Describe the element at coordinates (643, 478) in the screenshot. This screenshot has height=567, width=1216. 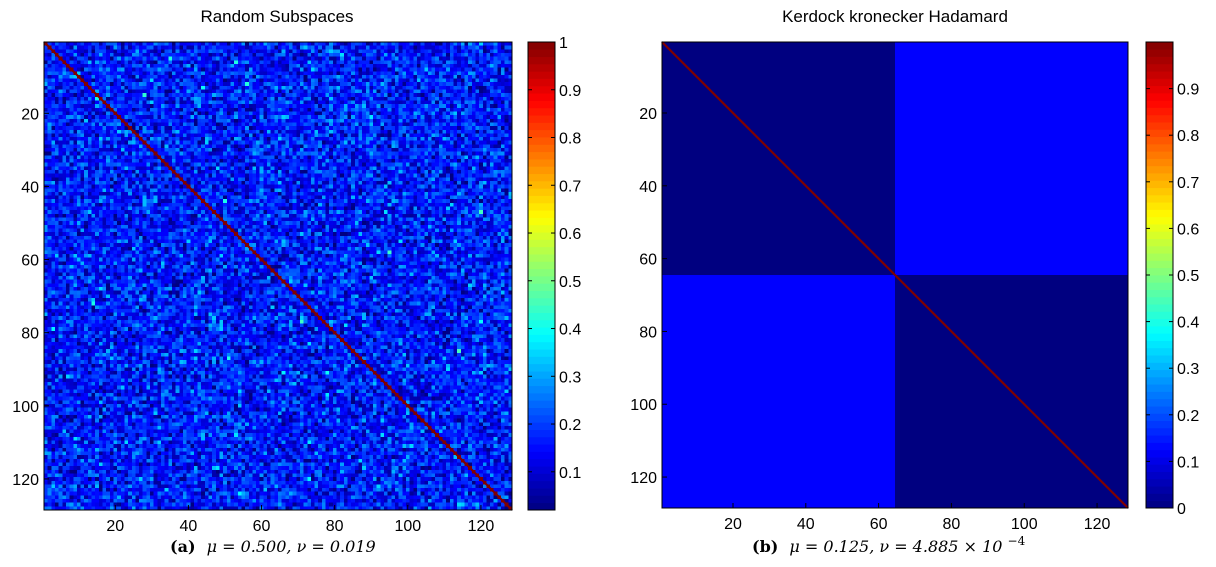
I see `y-tick-label: 120` at that location.